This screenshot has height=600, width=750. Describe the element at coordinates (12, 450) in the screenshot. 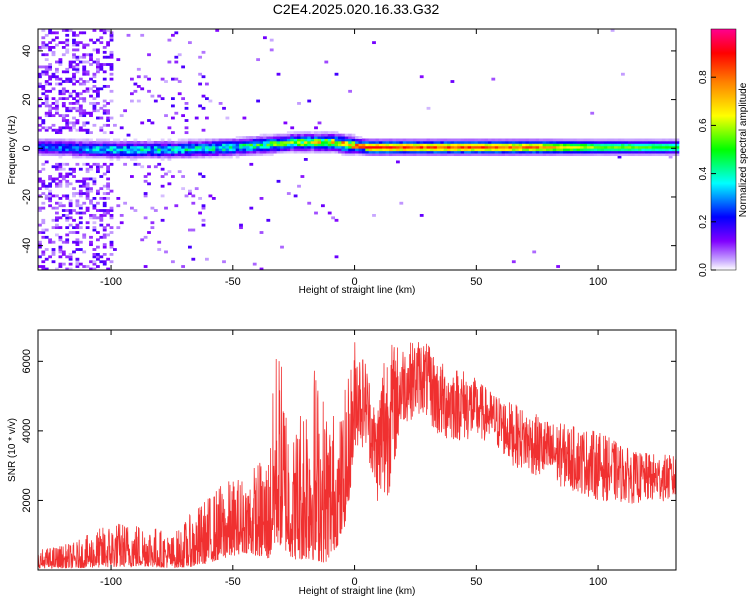

I see `snr-y-axis-label: SNR (10 * v/v)` at that location.